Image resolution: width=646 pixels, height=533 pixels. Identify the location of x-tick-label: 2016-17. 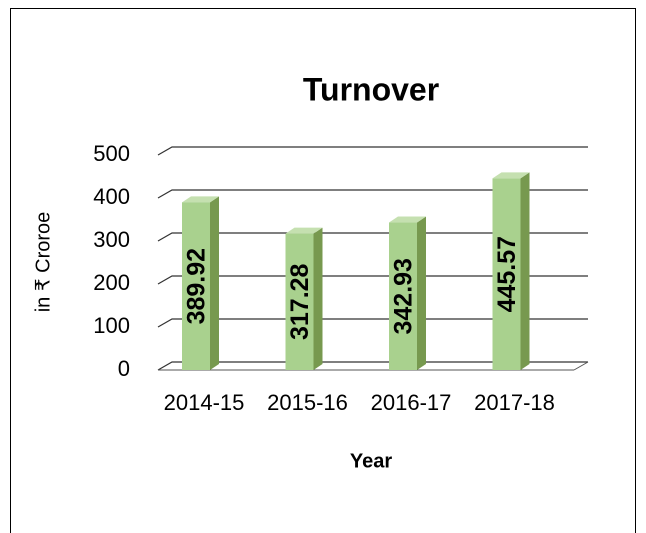
(411, 402).